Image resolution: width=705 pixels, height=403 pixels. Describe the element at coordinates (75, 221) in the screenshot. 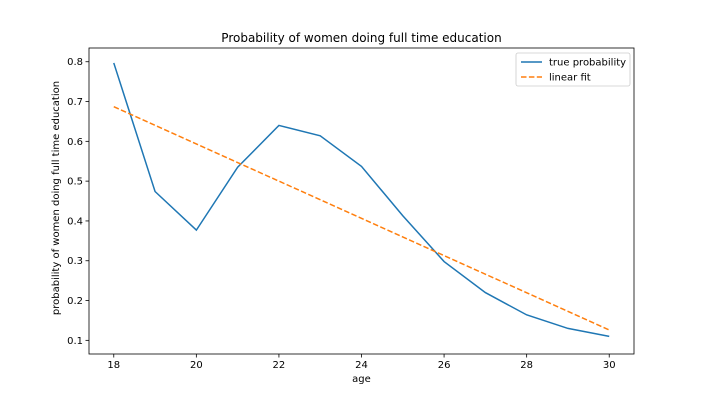

I see `y-tick-label: 0.4` at that location.